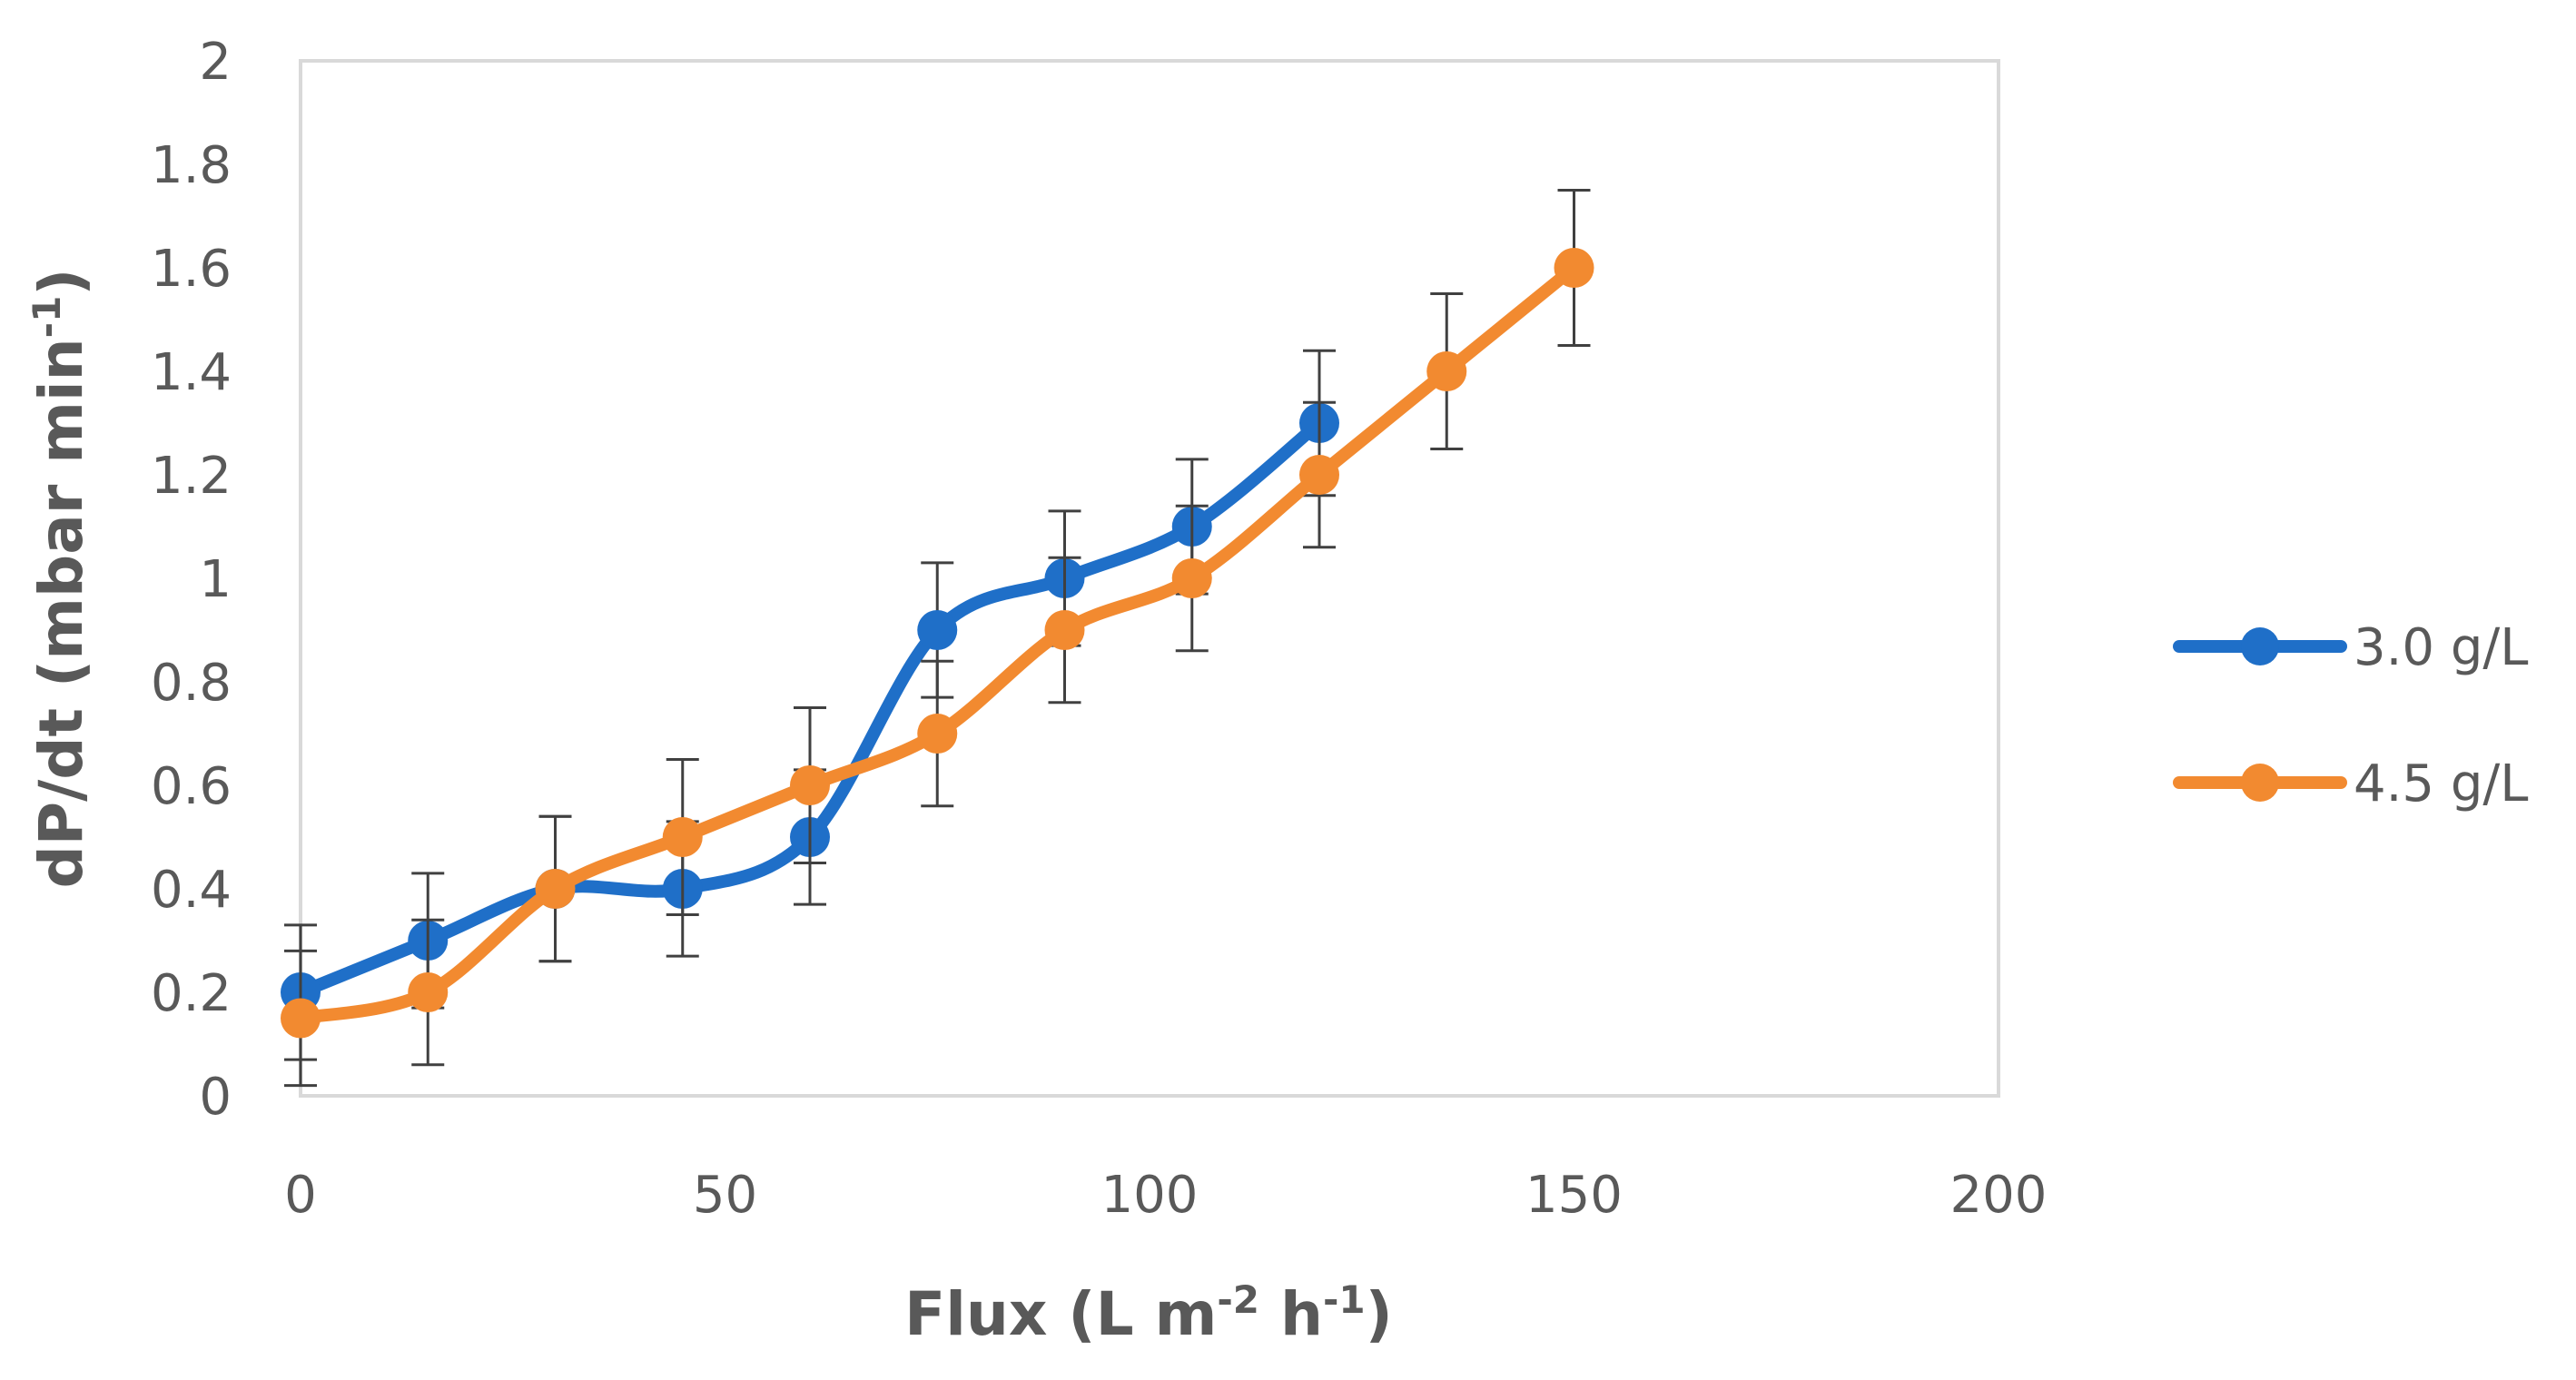 This screenshot has height=1380, width=2576. What do you see at coordinates (1574, 1196) in the screenshot?
I see `x-tick-label: 150` at bounding box center [1574, 1196].